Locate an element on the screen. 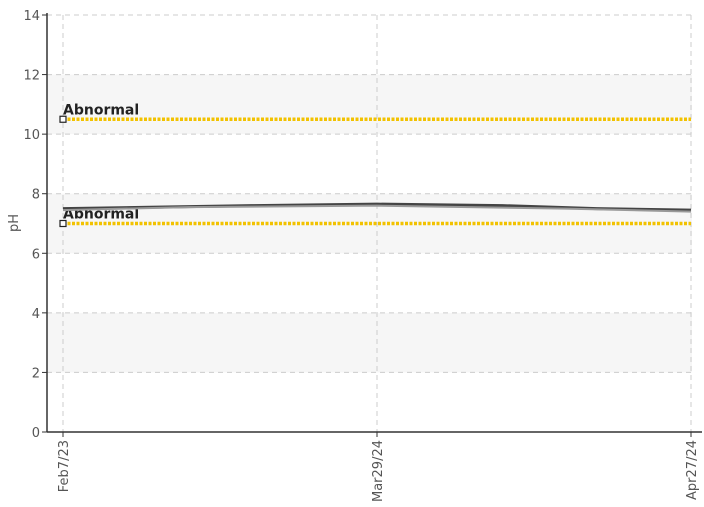 The image size is (704, 507). data-series is located at coordinates (377, 207).